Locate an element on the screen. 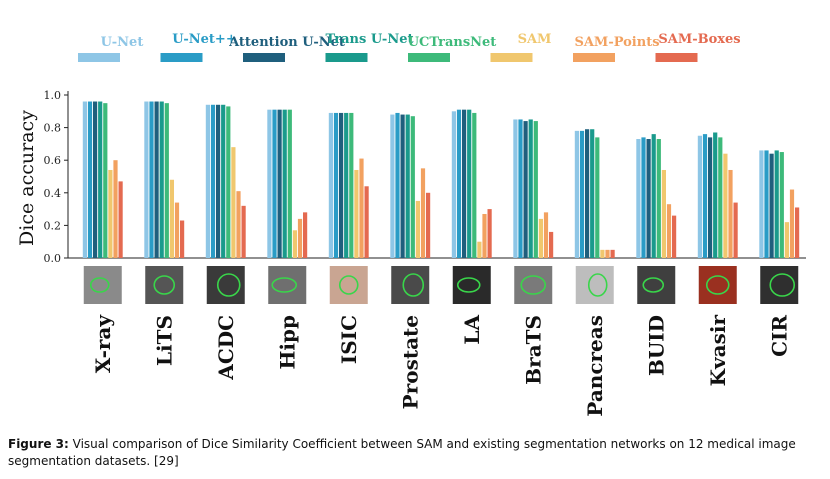  category-label-hipp: Hipp is located at coordinates (287, 342).